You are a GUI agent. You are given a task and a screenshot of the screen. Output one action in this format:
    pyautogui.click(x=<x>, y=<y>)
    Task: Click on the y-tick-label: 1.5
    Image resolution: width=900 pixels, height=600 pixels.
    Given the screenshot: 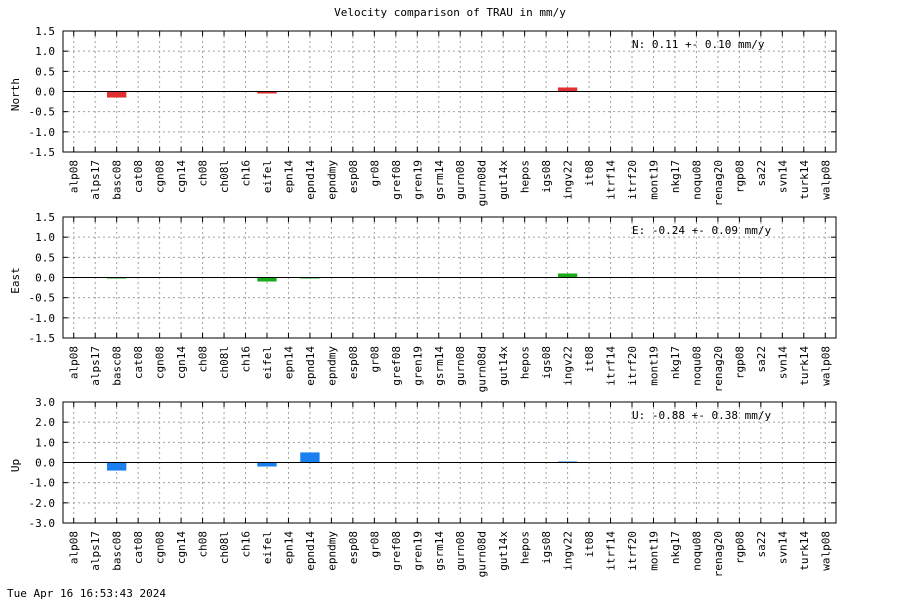 What is the action you would take?
    pyautogui.click(x=45, y=31)
    